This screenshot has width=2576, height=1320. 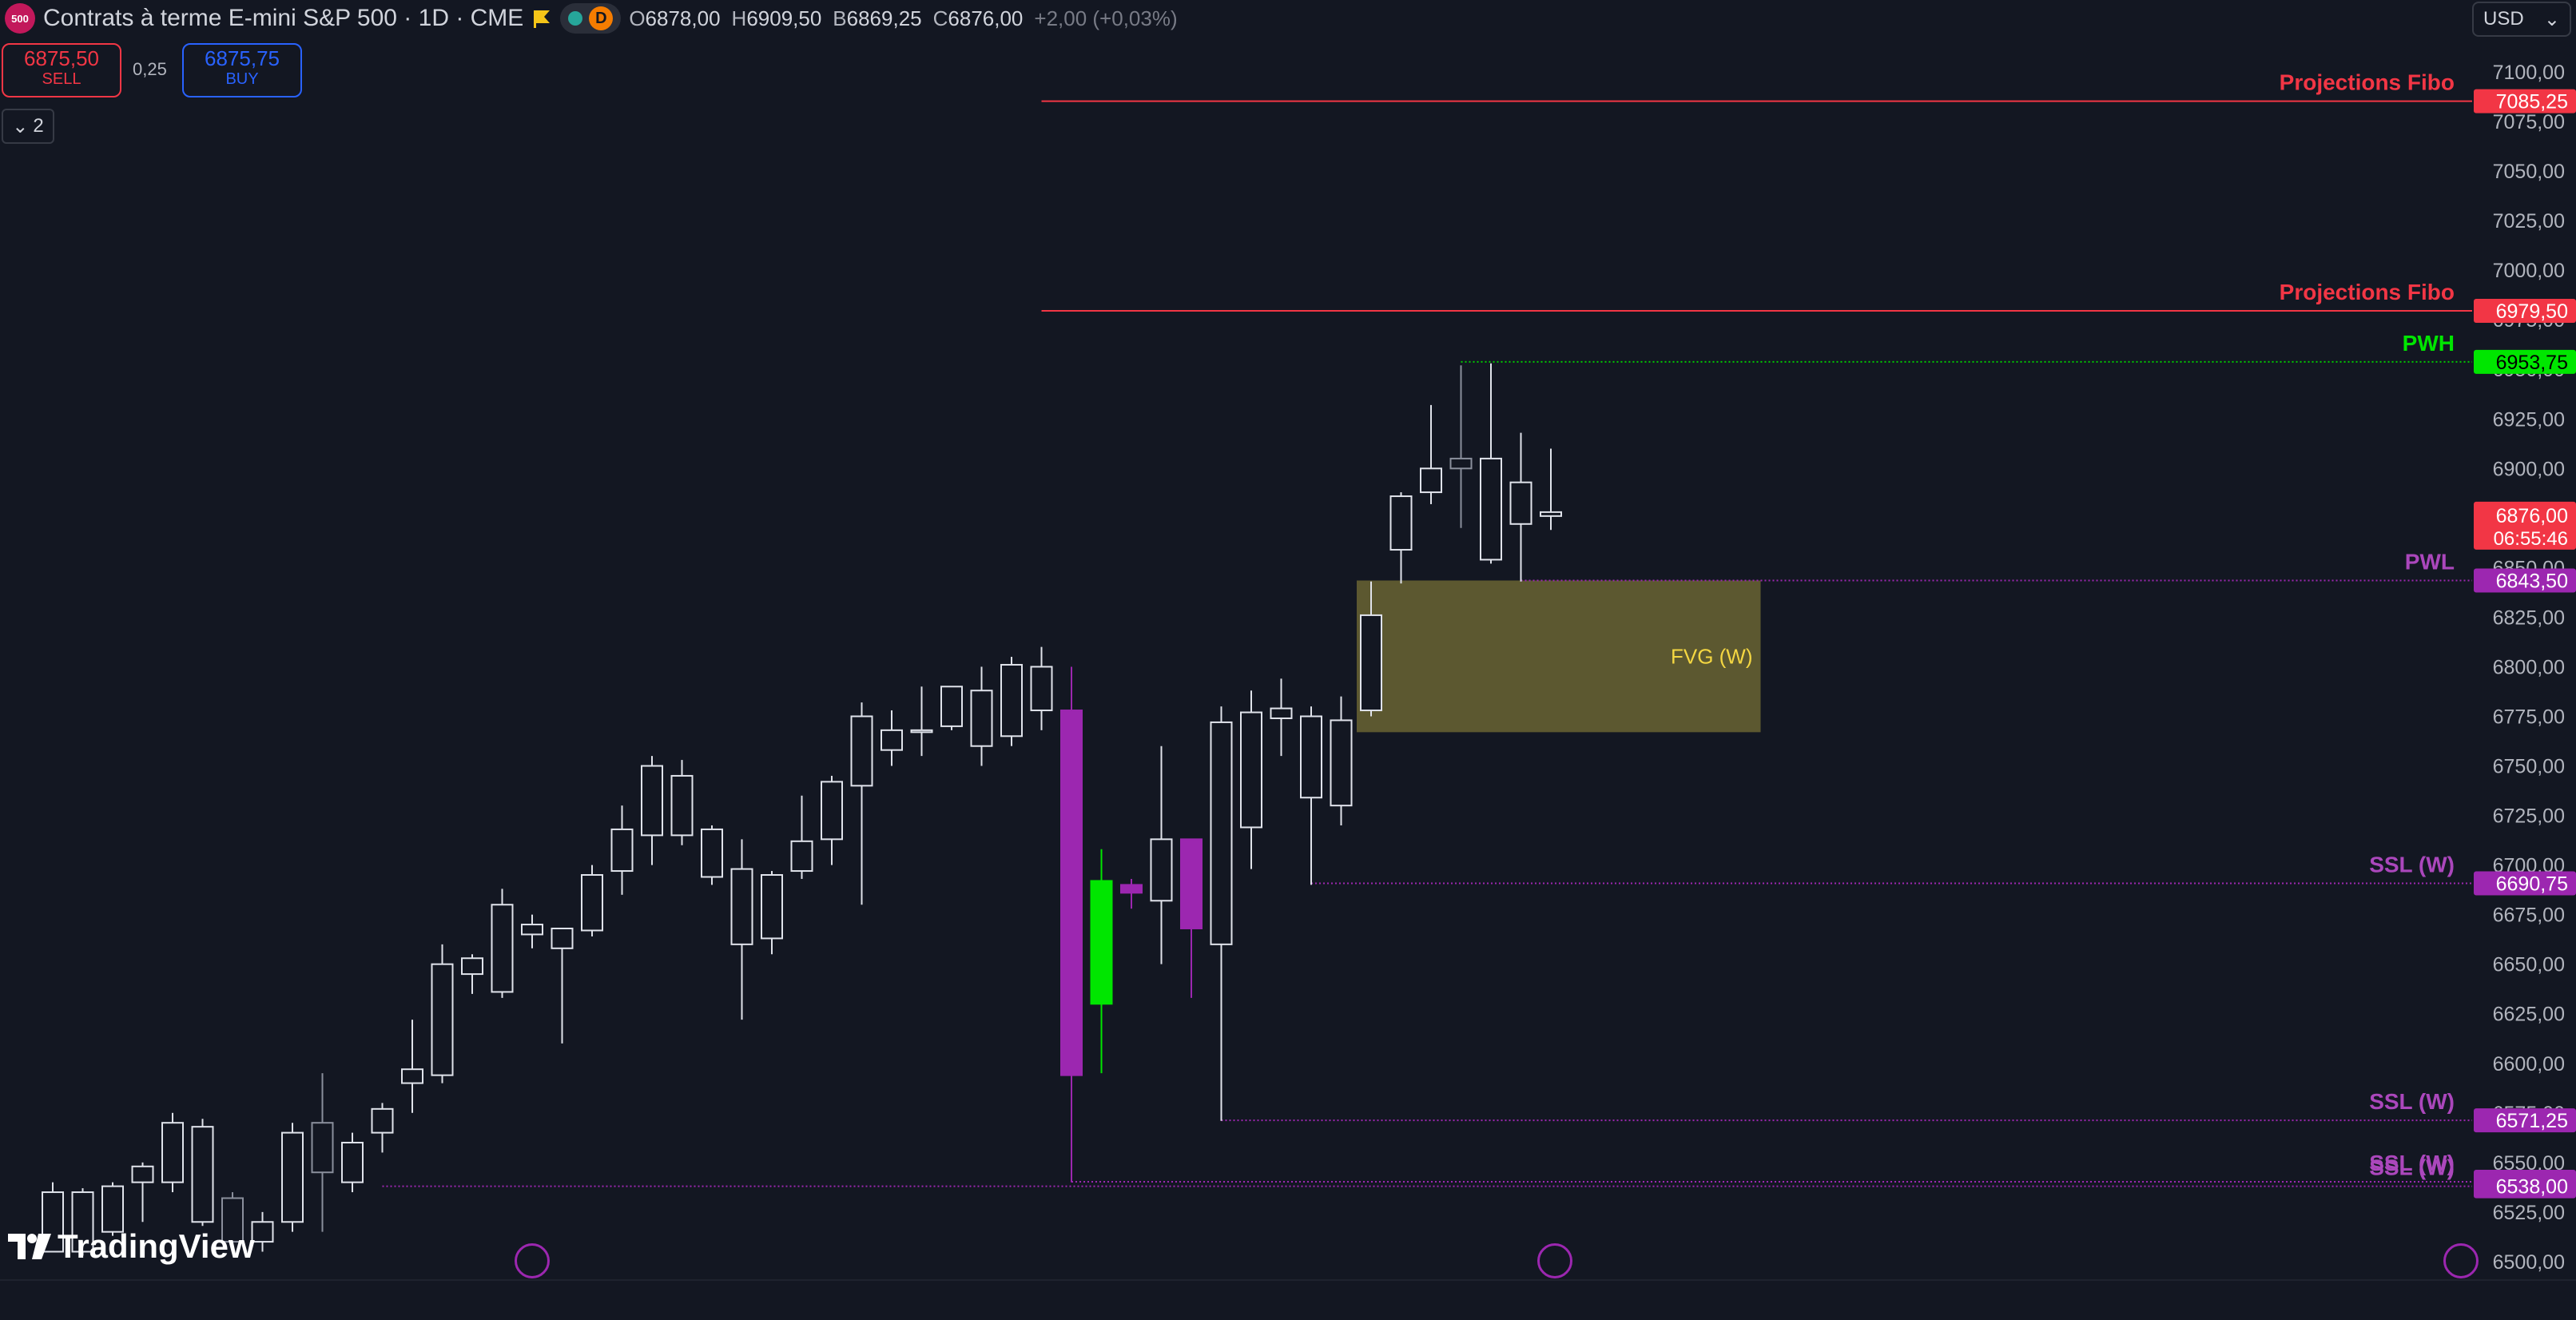 What do you see at coordinates (2529, 816) in the screenshot?
I see `y-tick-label: 6725,00` at bounding box center [2529, 816].